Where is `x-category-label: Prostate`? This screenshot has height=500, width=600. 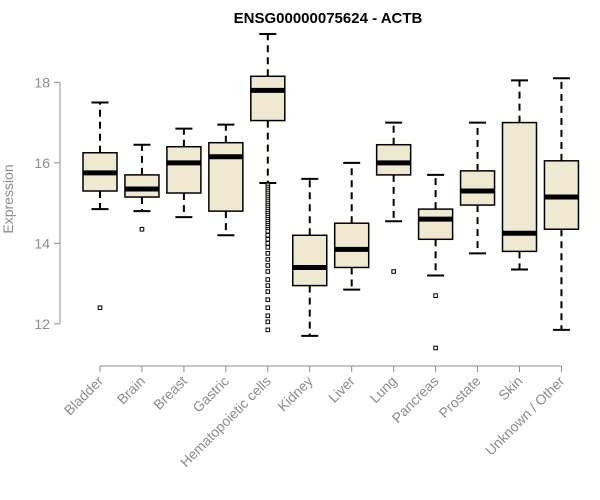
x-category-label: Prostate is located at coordinates (459, 397).